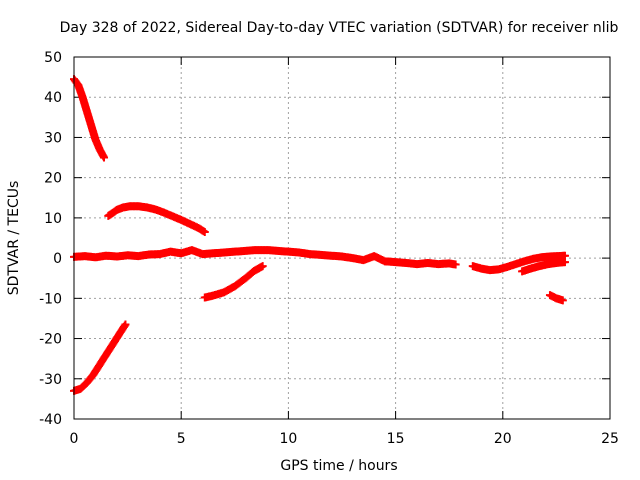 The width and height of the screenshot is (640, 480). I want to click on x-tick-label: 5, so click(181, 439).